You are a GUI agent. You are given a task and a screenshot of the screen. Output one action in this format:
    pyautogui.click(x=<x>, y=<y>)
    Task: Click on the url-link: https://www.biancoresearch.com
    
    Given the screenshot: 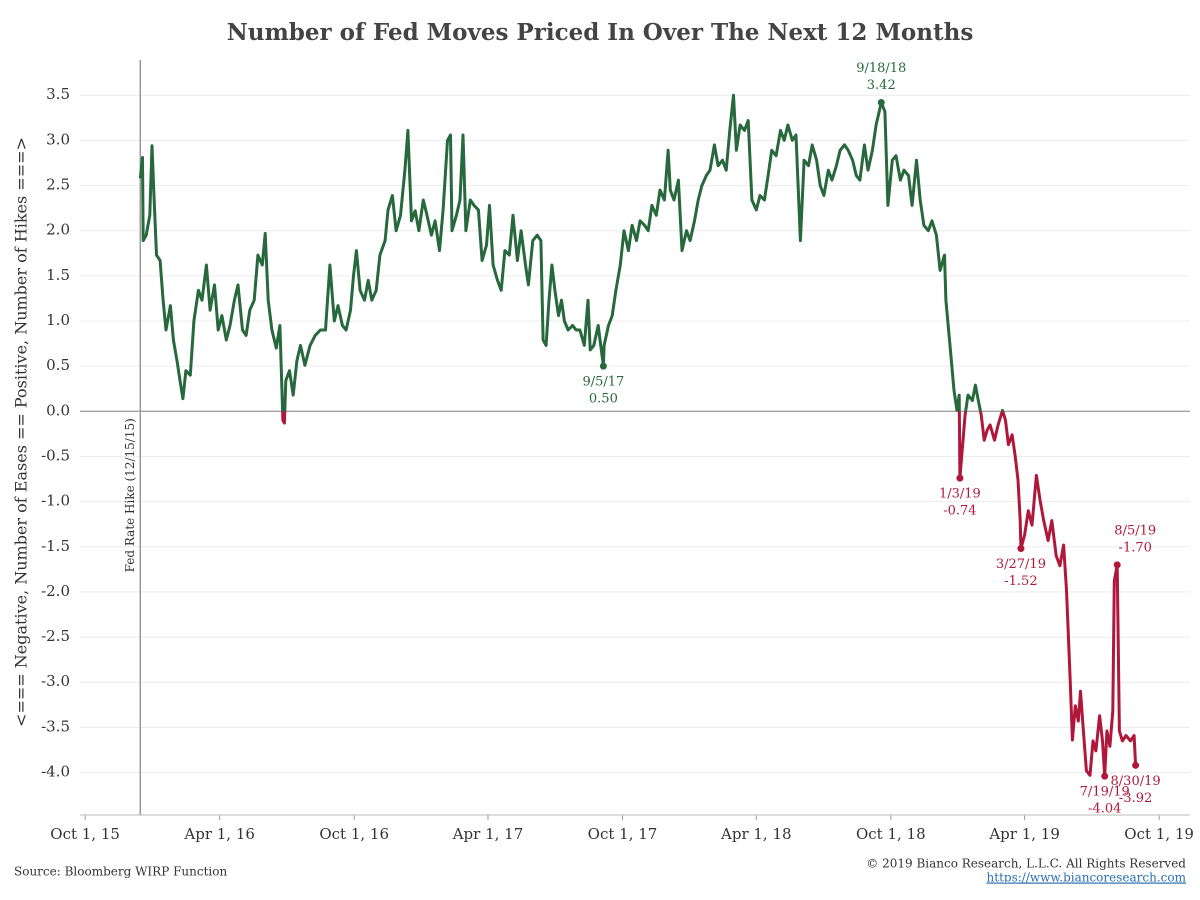 What is the action you would take?
    pyautogui.click(x=1087, y=878)
    